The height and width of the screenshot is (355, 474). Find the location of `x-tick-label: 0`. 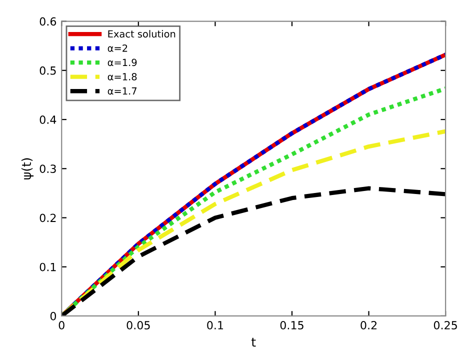

x-tick-label: 0 is located at coordinates (61, 325).